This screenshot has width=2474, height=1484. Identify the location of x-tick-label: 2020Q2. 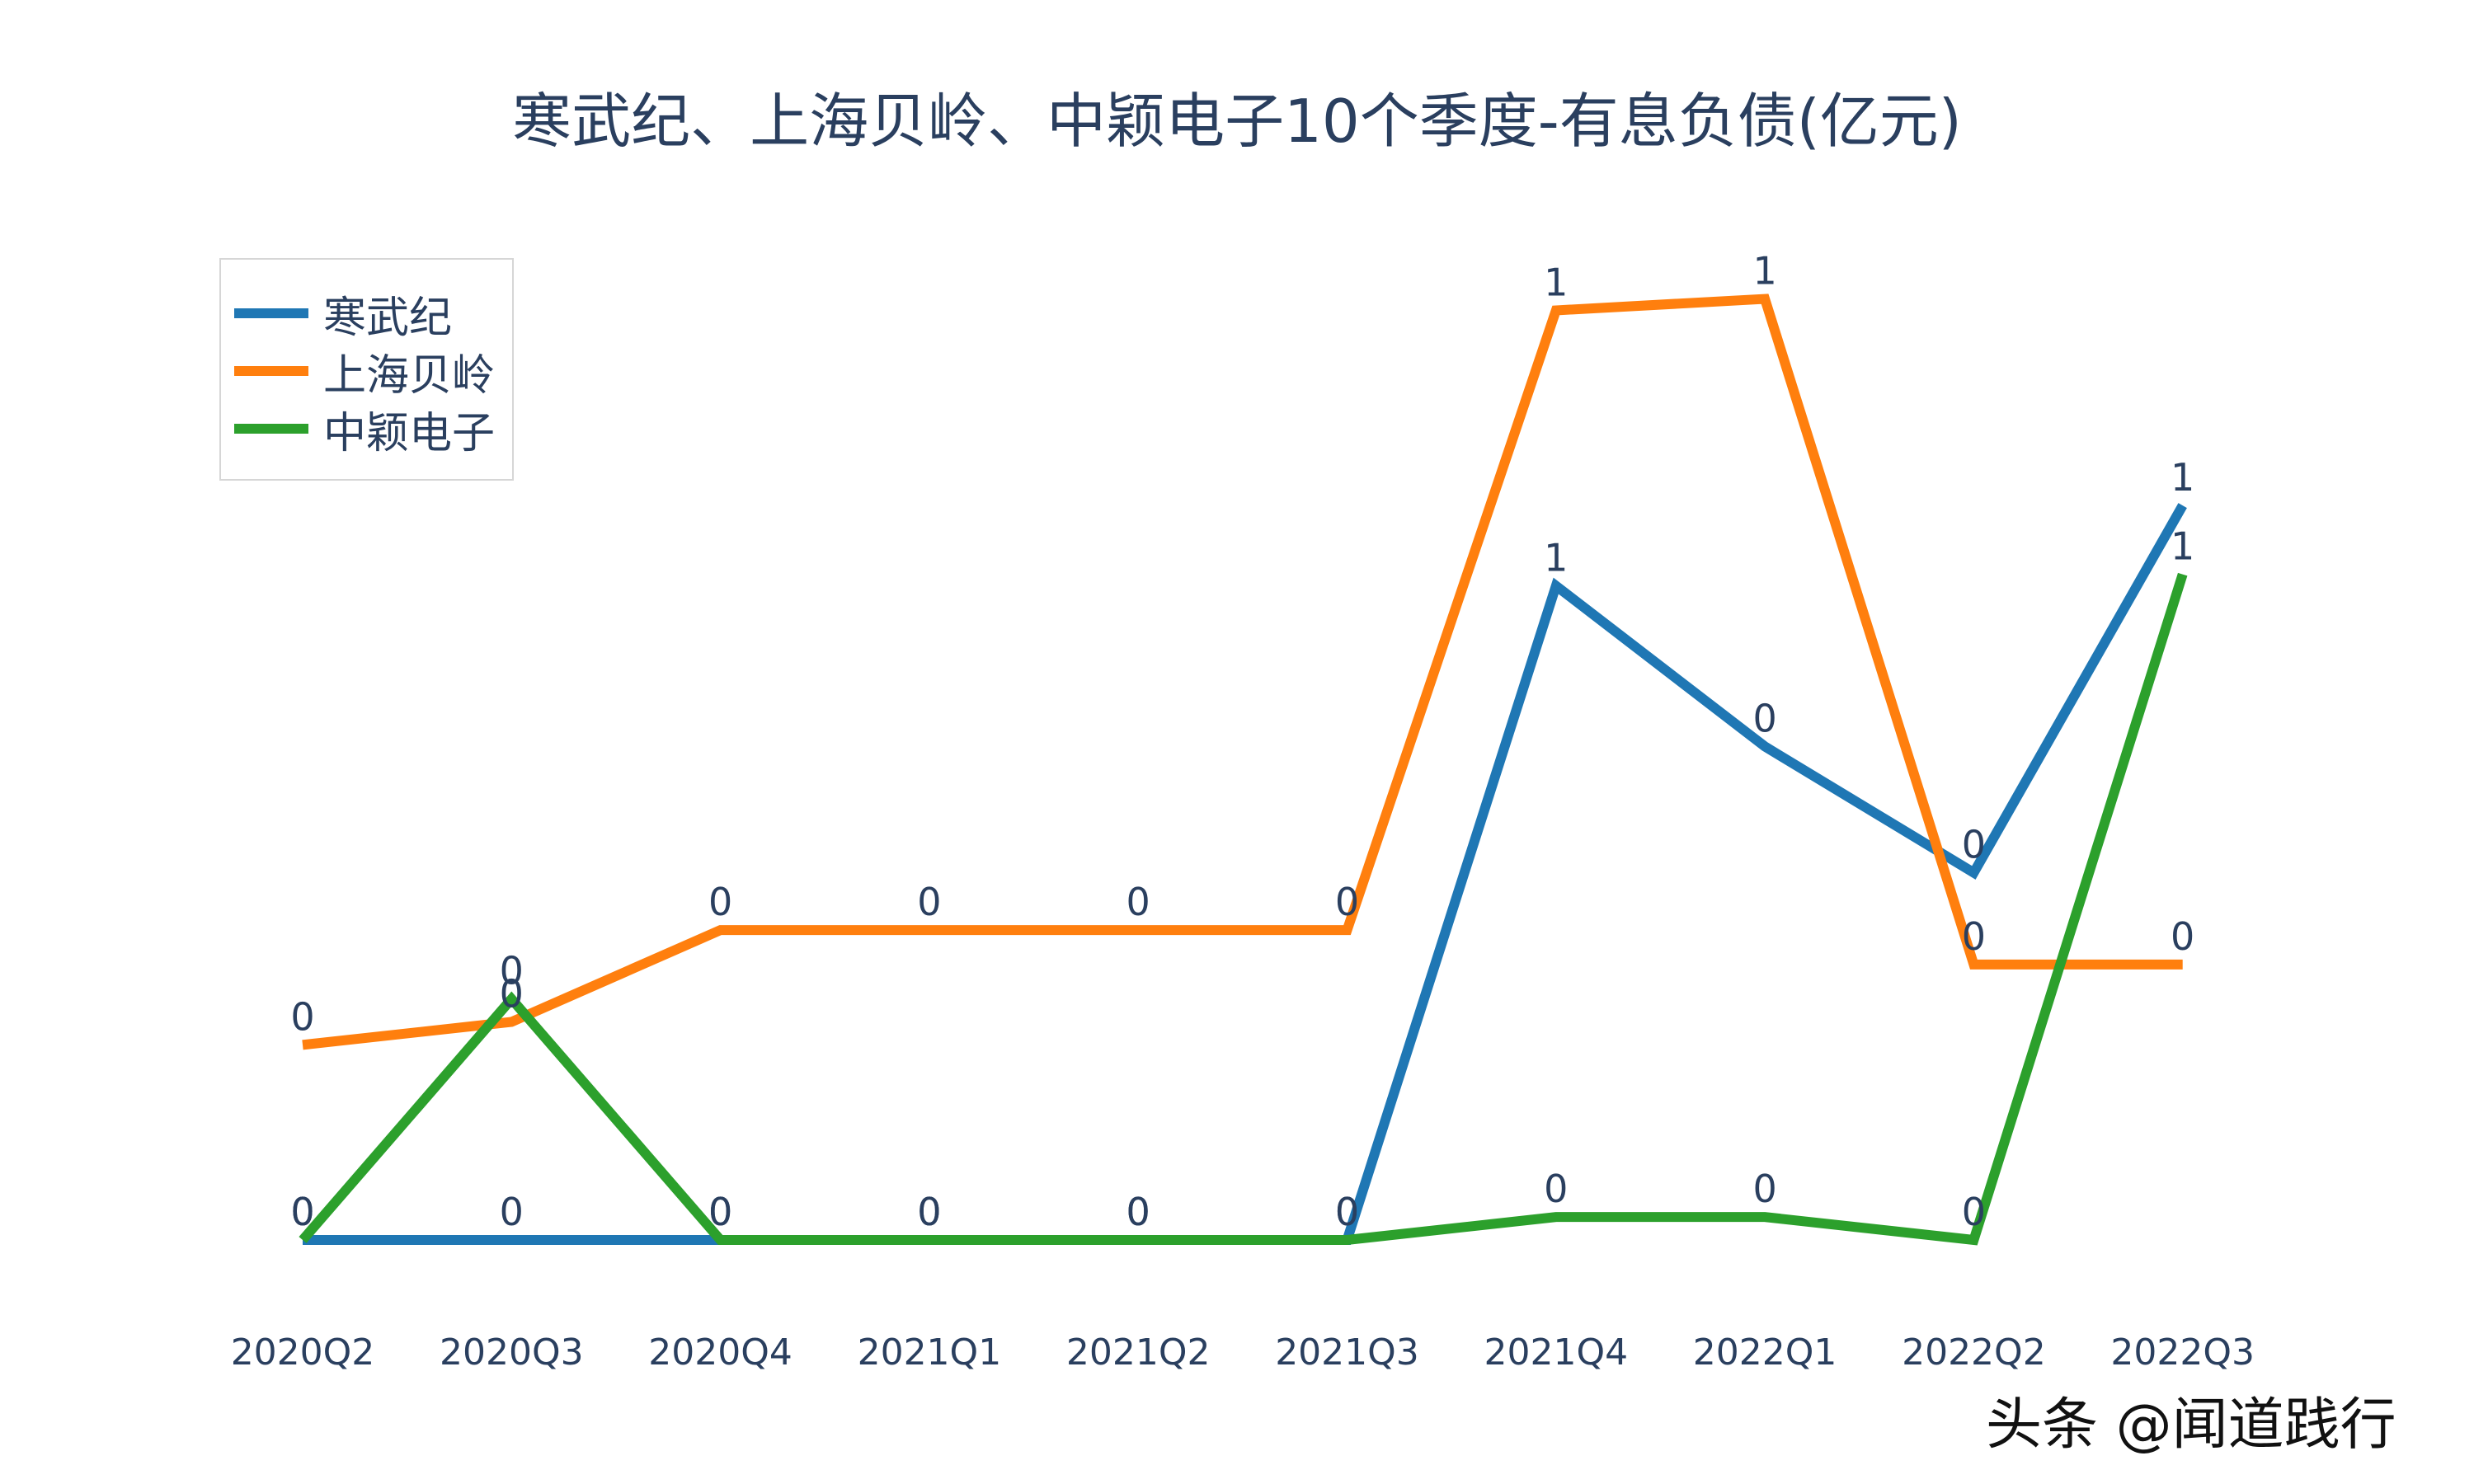
(302, 1352).